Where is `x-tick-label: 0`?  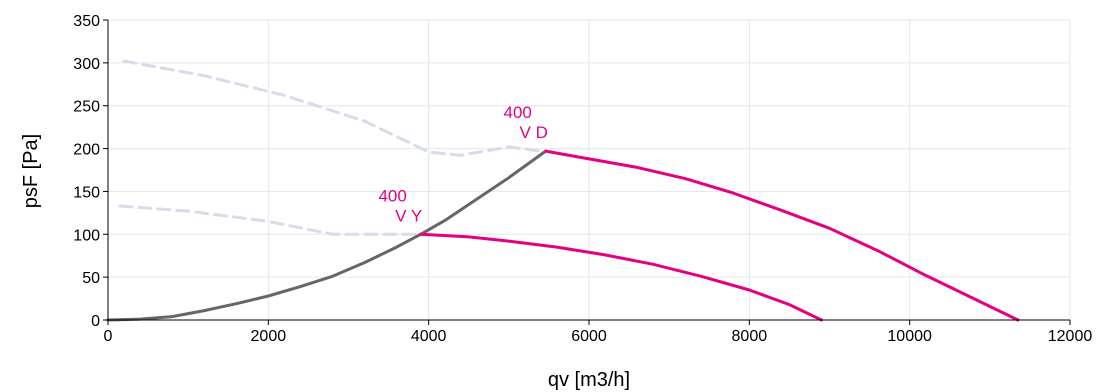 x-tick-label: 0 is located at coordinates (108, 336).